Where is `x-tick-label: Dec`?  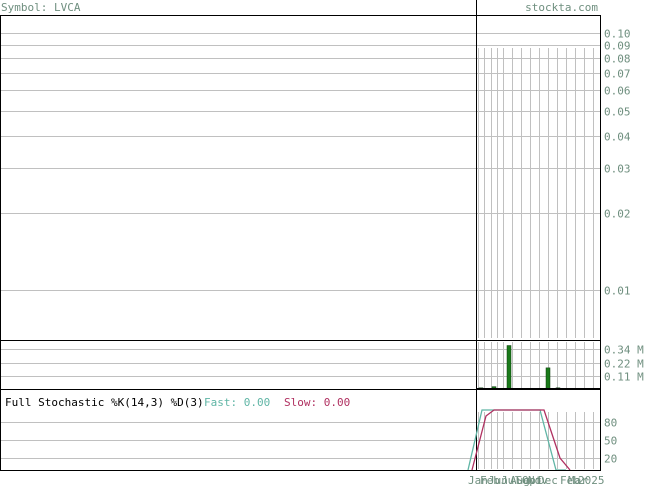 x-tick-label: Dec is located at coordinates (548, 480).